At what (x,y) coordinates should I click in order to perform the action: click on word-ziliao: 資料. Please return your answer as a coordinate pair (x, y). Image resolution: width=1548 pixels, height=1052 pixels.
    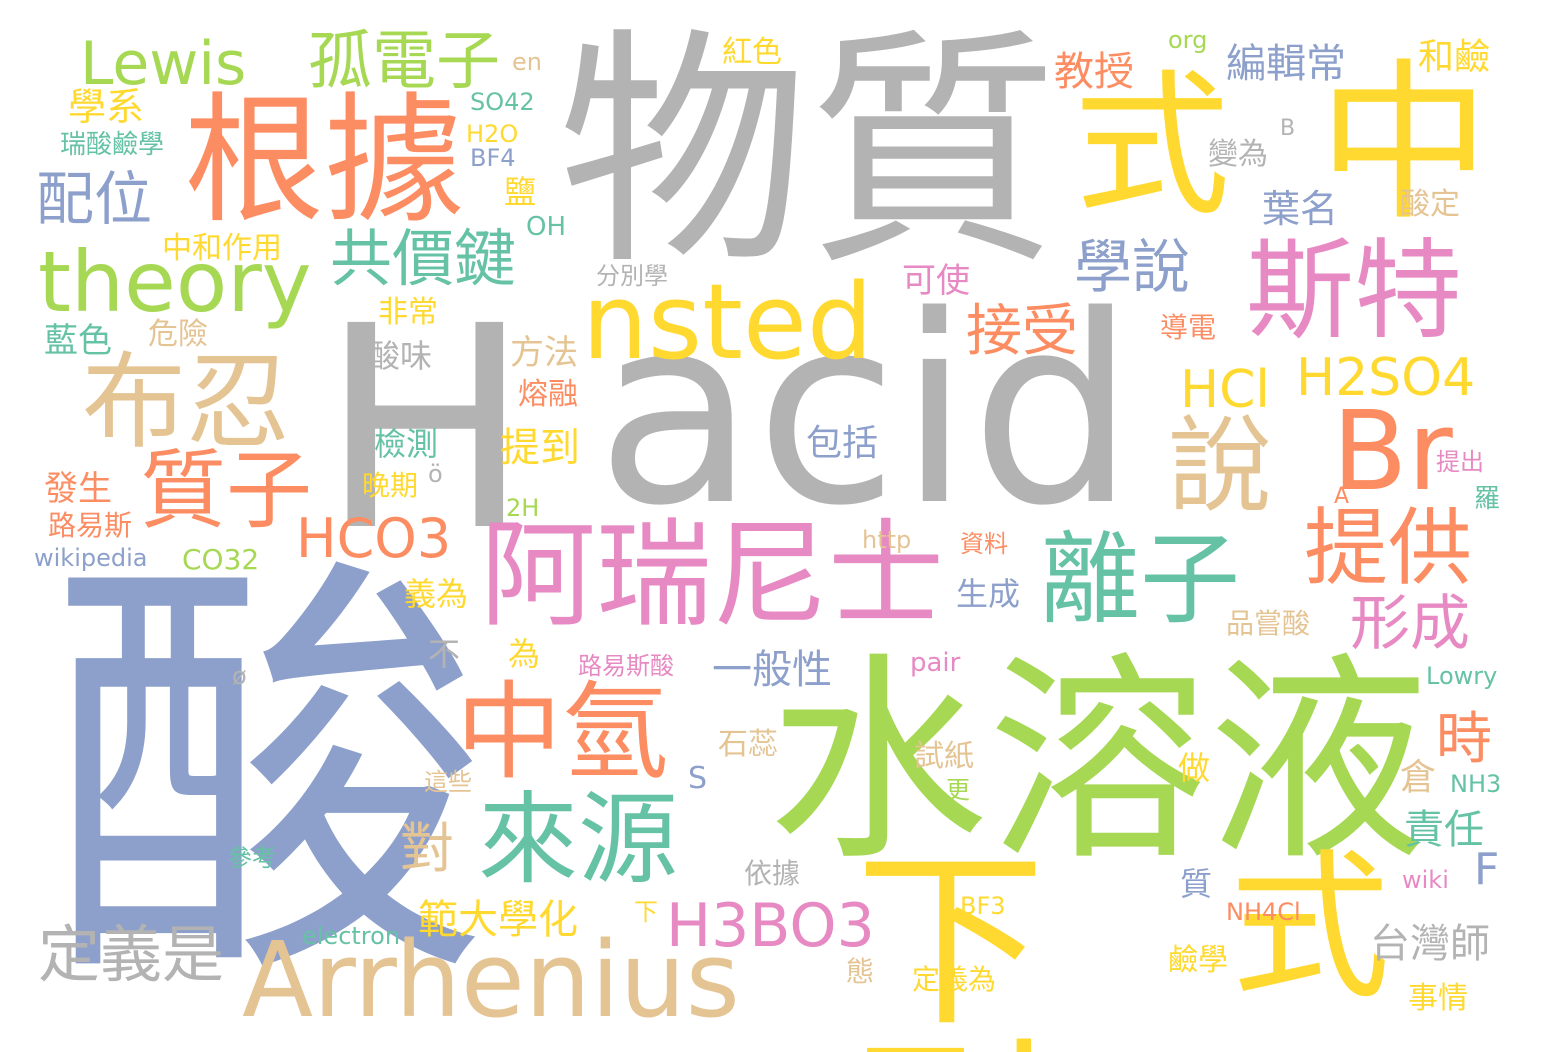
    Looking at the image, I should click on (984, 544).